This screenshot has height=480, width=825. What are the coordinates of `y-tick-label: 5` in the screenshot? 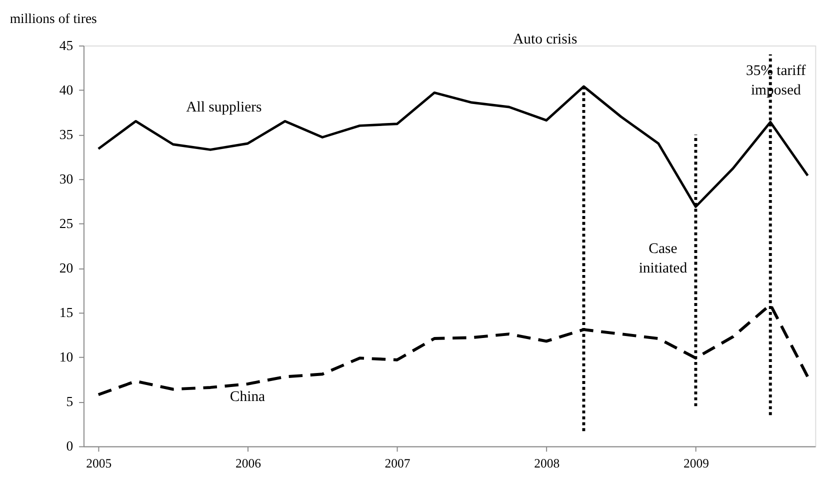 It's located at (70, 402).